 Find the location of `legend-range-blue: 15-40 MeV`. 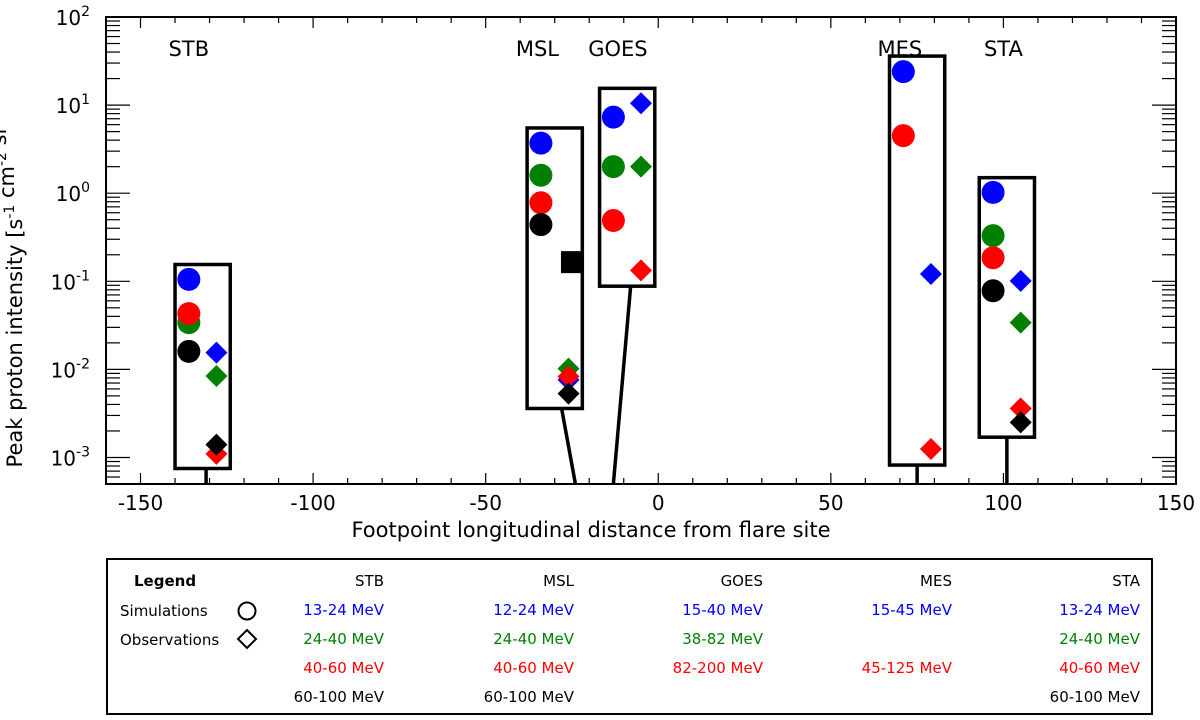

legend-range-blue: 15-40 MeV is located at coordinates (722, 610).